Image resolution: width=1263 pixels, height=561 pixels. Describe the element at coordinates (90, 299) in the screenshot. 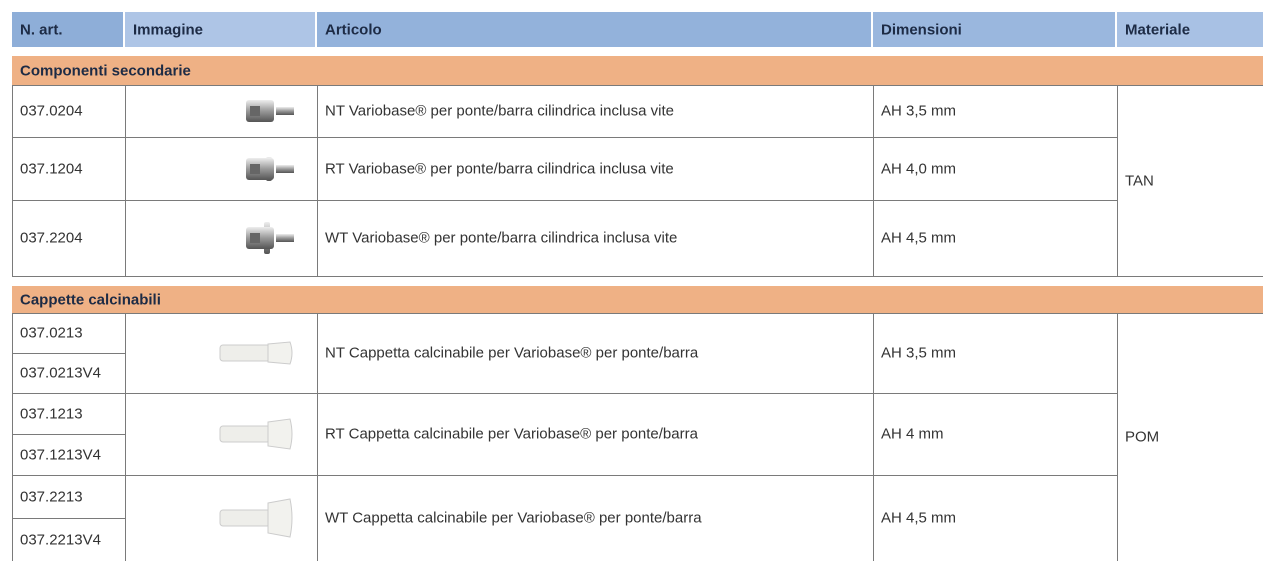

I see `section-title: Cappette calcinabili` at that location.